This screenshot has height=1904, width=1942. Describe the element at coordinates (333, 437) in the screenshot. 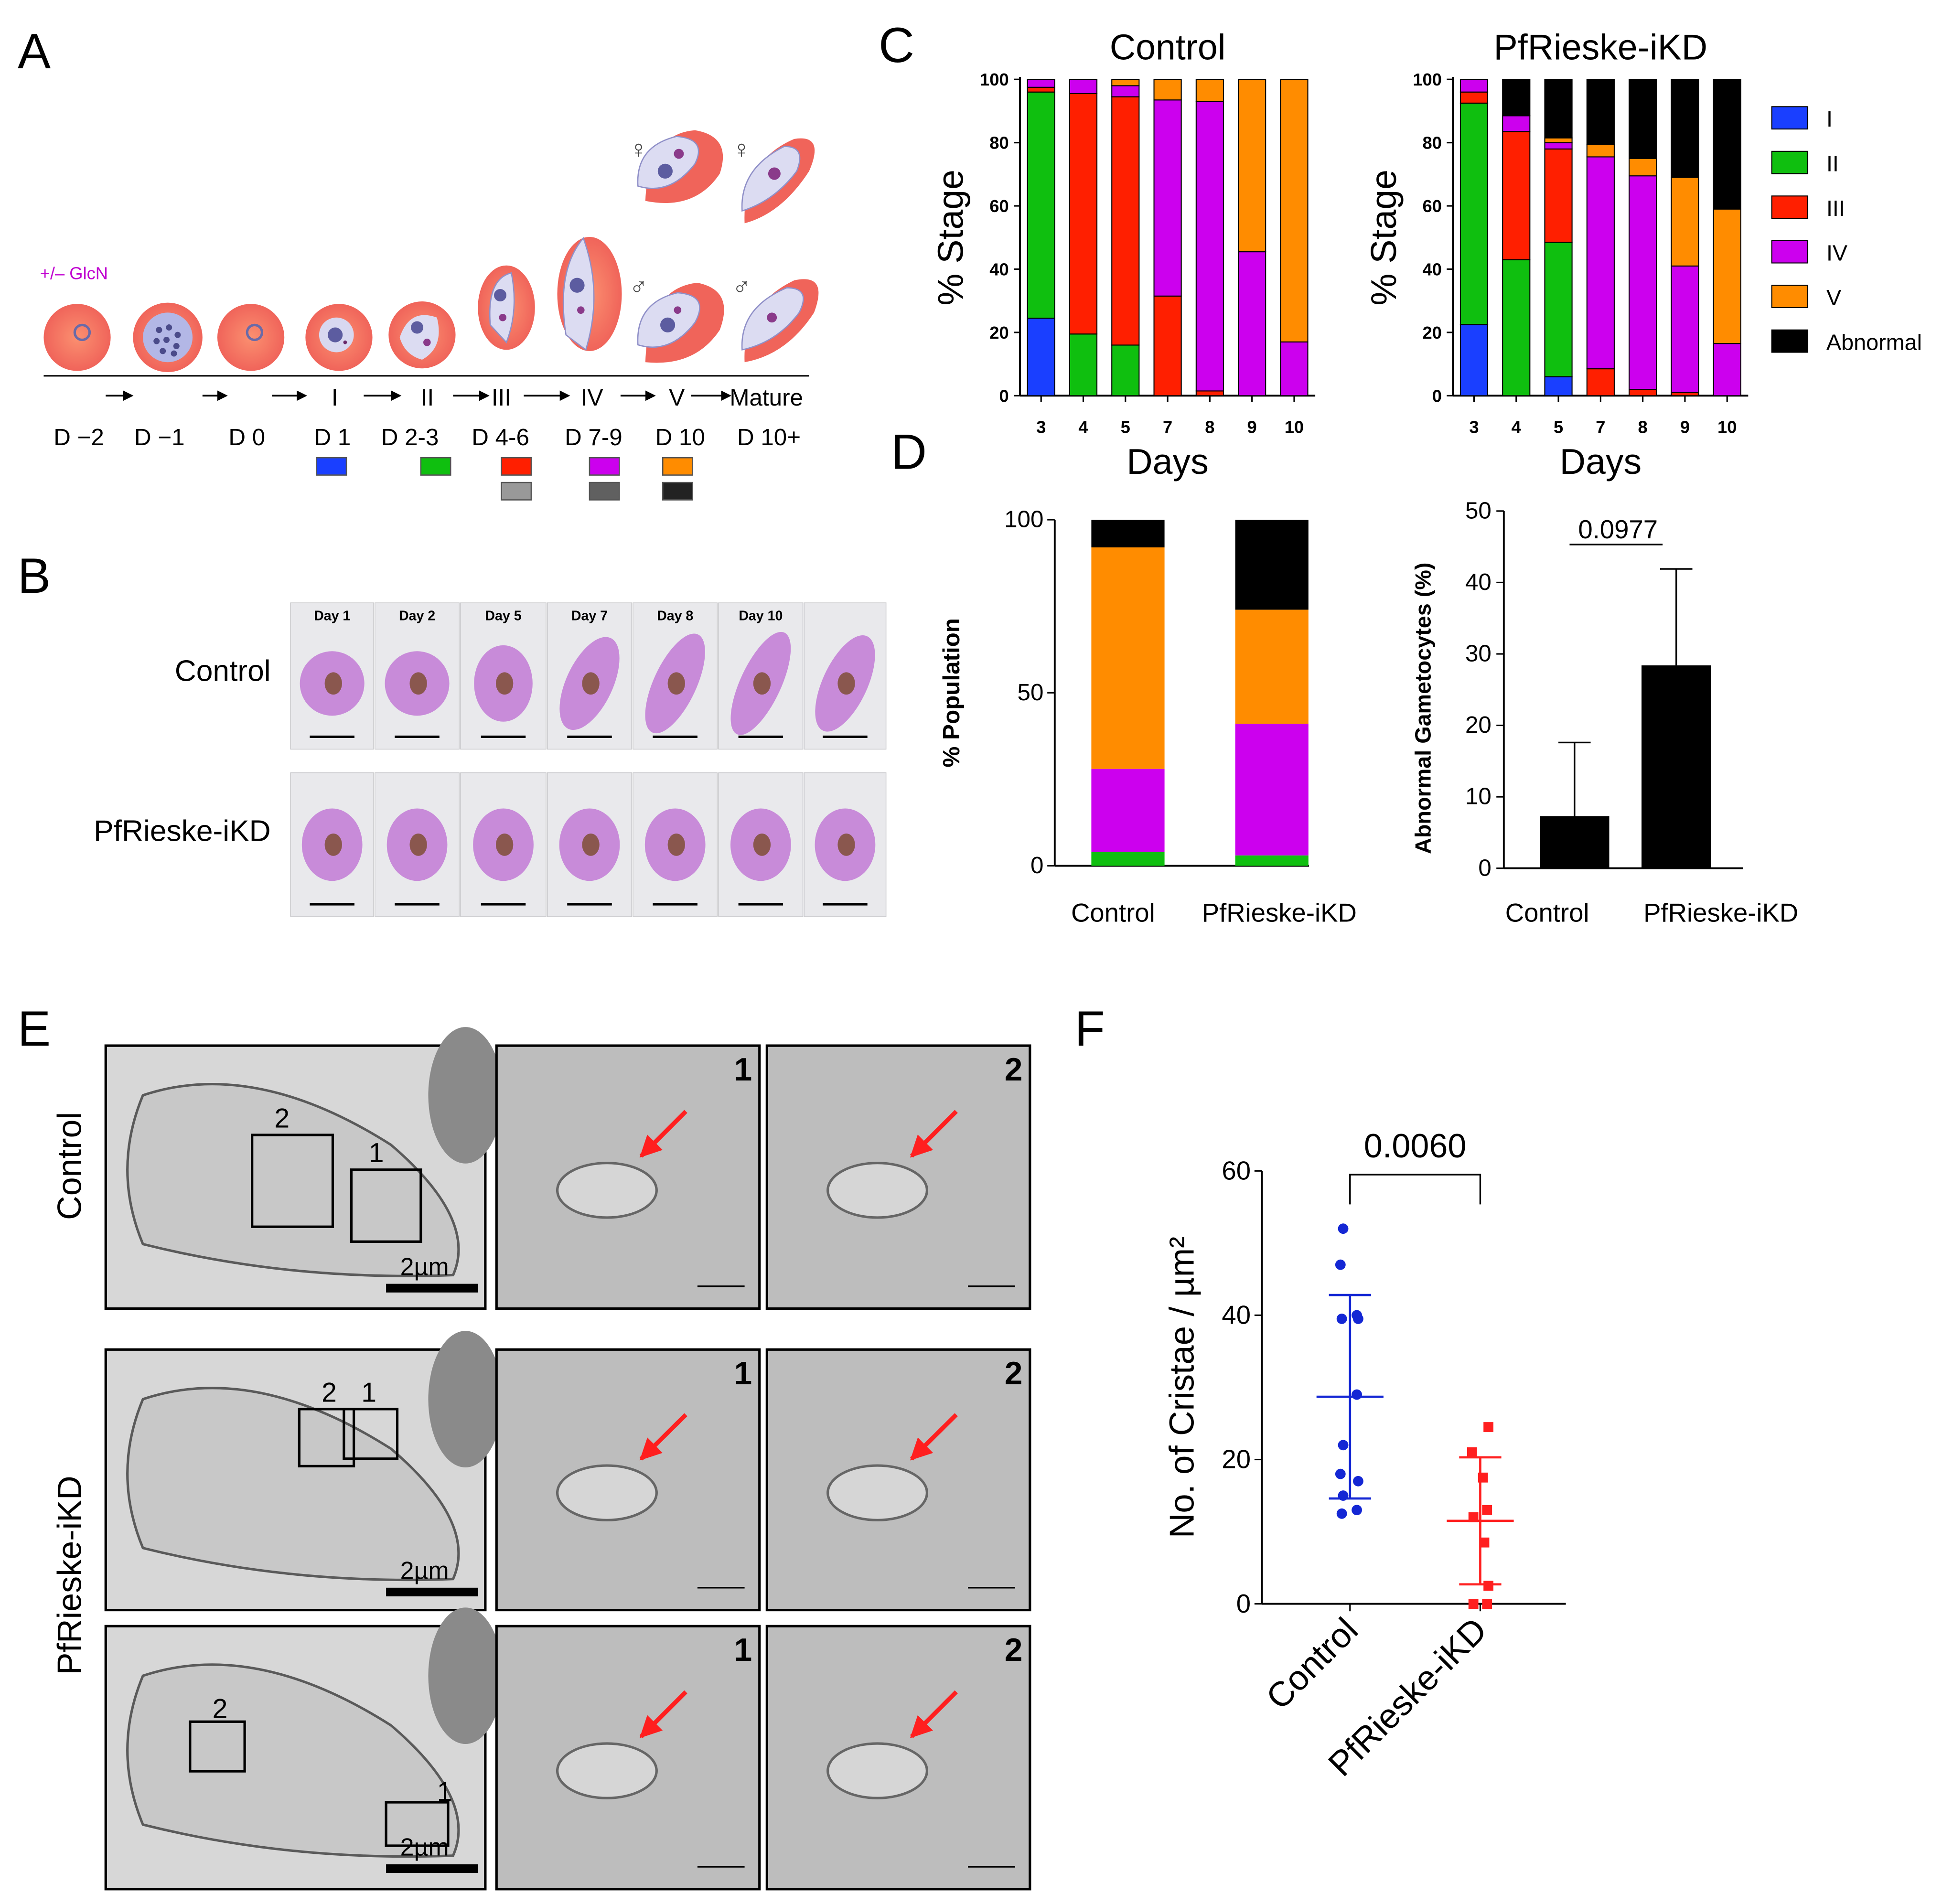

I see `day-label: D 1` at that location.